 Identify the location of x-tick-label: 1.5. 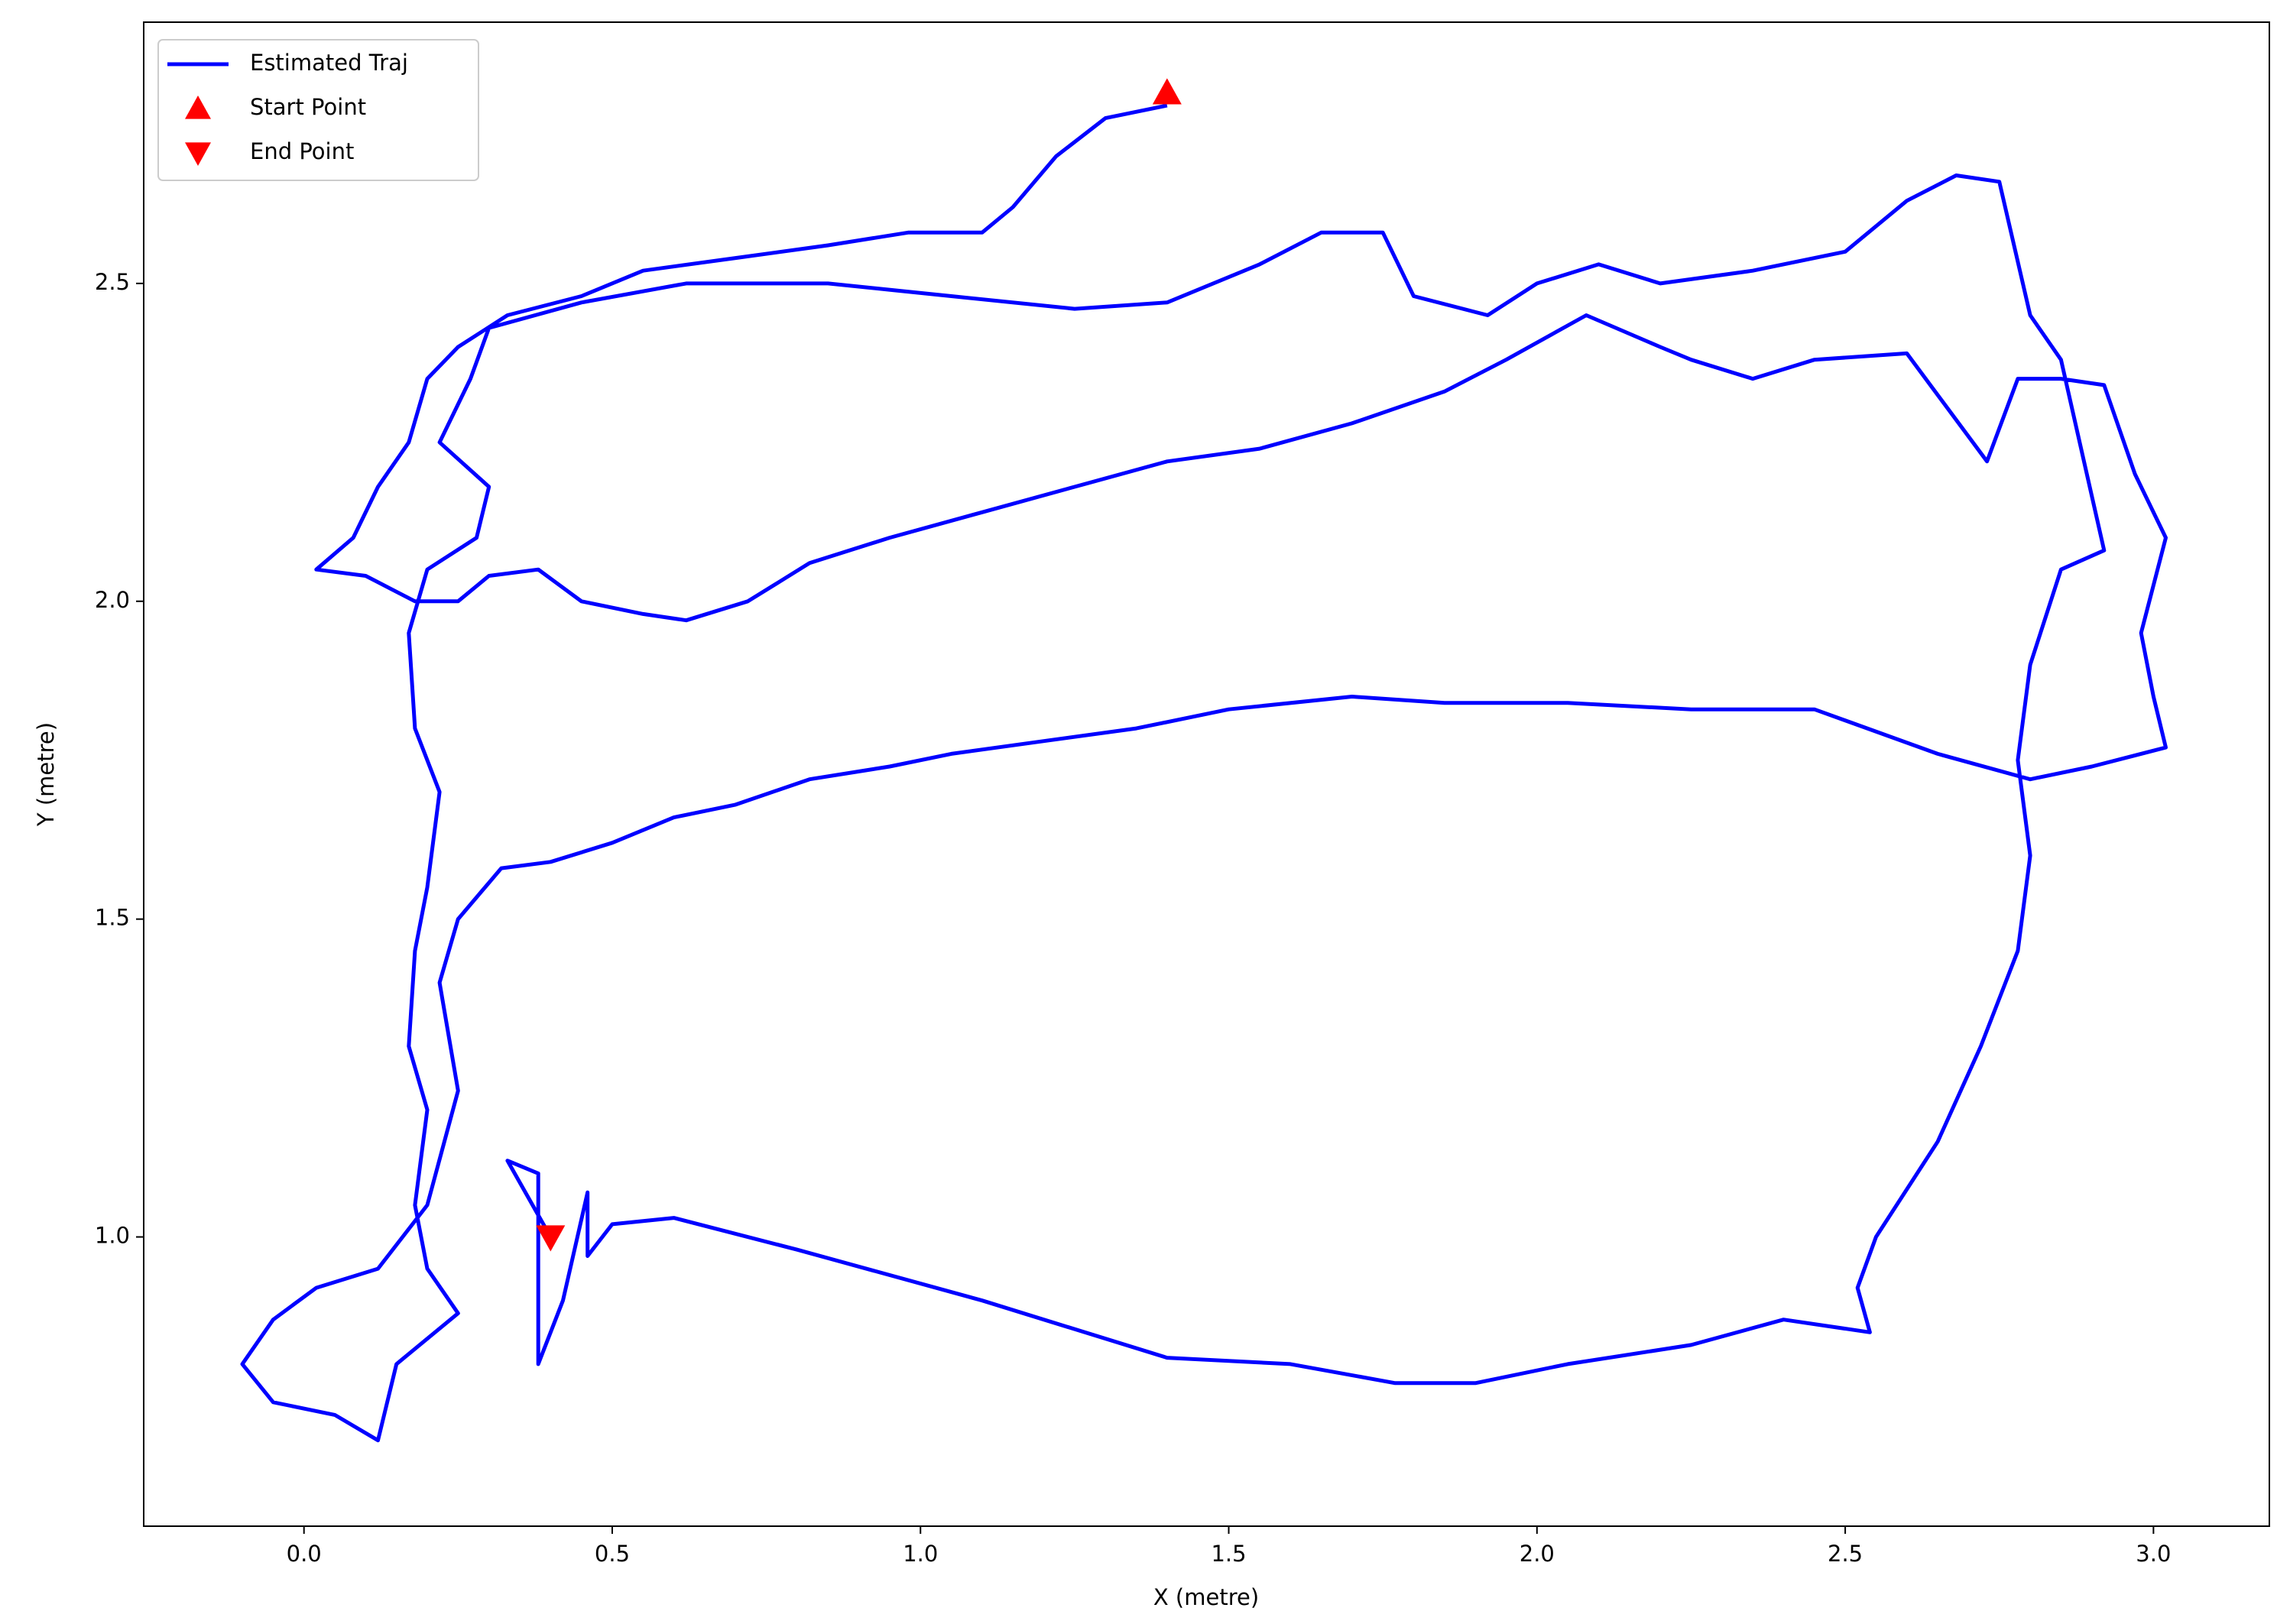
(1228, 1554).